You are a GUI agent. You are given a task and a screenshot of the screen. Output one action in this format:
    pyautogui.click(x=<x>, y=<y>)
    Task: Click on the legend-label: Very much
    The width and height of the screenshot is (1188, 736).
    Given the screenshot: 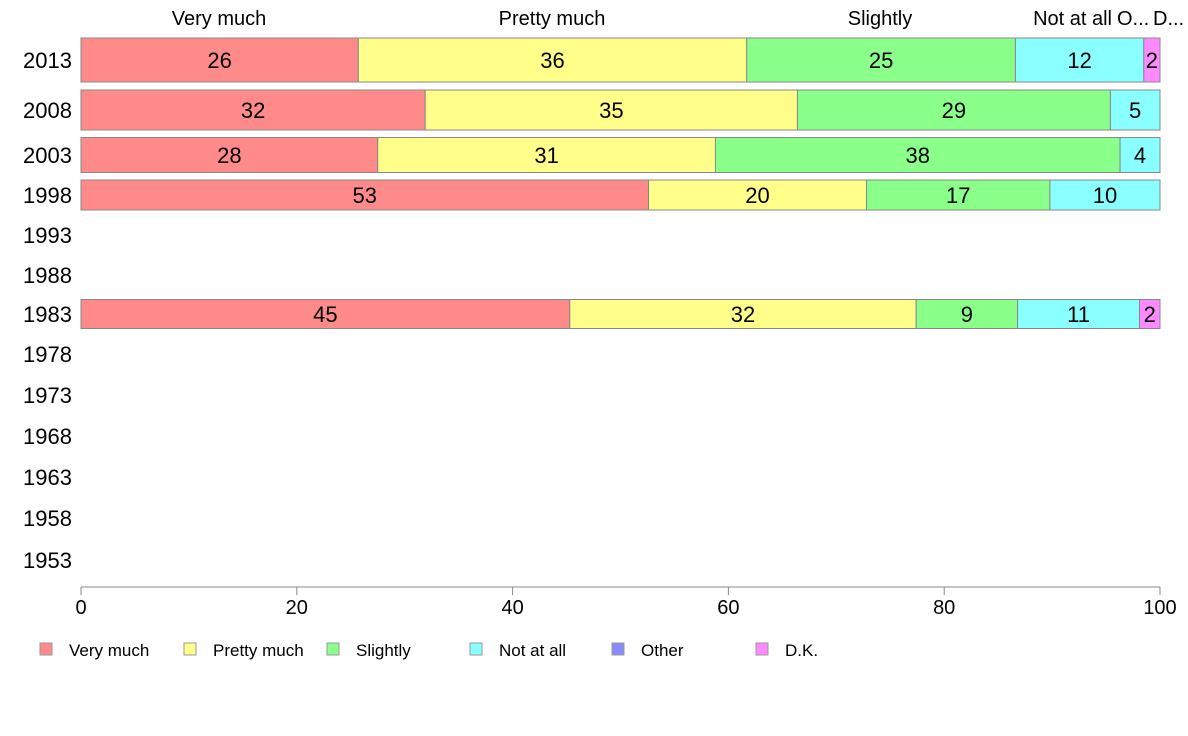 What is the action you would take?
    pyautogui.click(x=109, y=650)
    